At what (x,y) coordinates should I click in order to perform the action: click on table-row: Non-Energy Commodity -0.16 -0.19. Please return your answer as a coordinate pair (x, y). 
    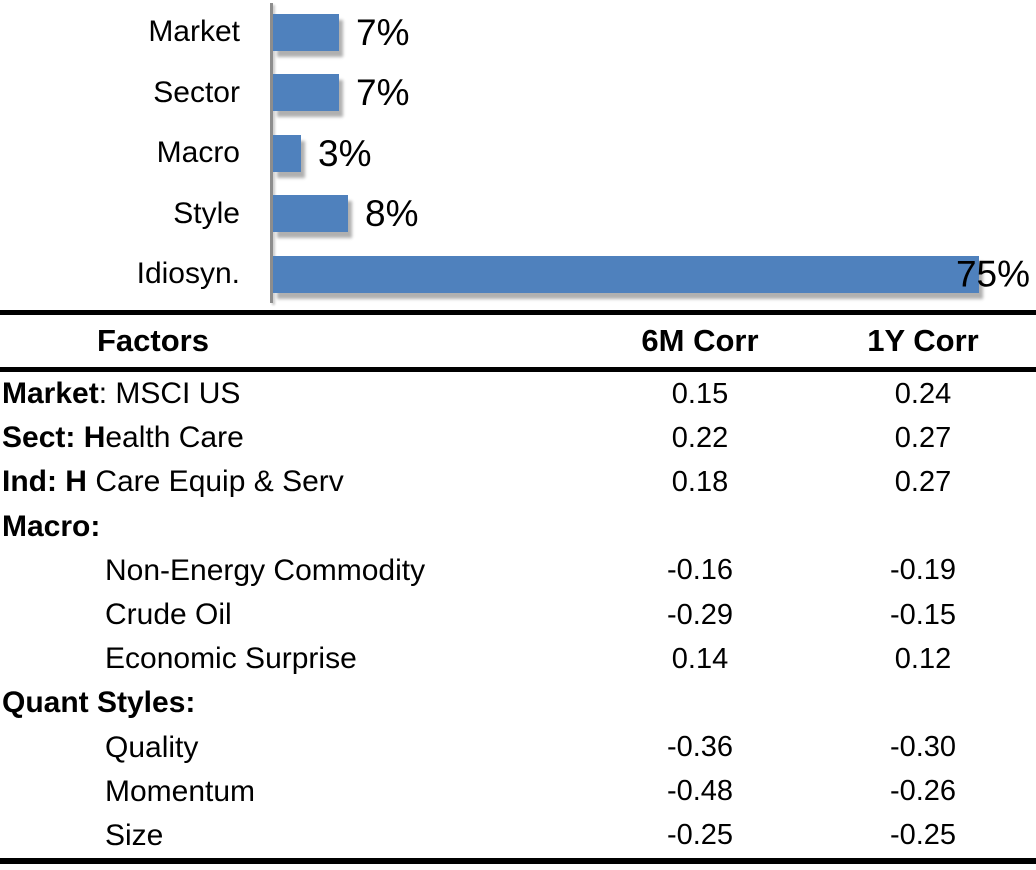
    Looking at the image, I should click on (518, 571).